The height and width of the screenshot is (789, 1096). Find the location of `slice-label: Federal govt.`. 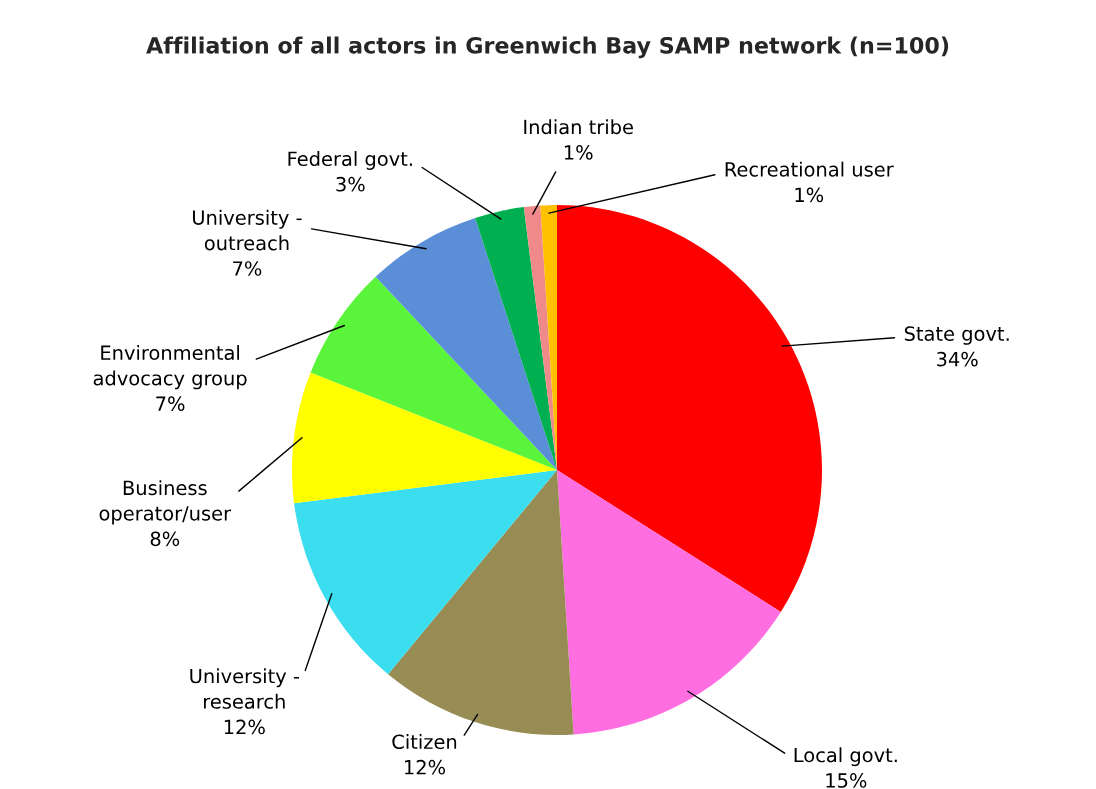

slice-label: Federal govt. is located at coordinates (350, 160).